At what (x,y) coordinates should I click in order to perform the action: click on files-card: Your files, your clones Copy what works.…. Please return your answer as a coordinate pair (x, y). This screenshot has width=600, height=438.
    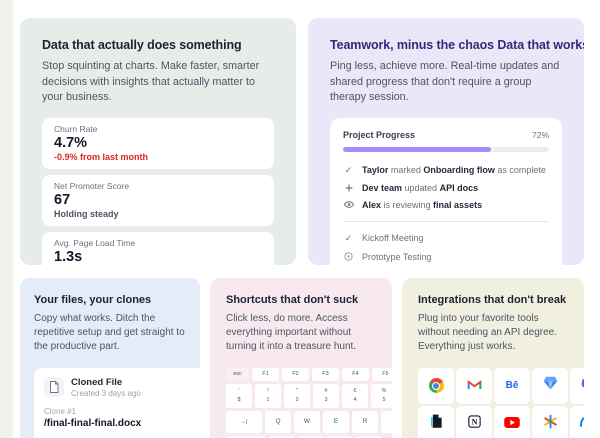
    Looking at the image, I should click on (110, 358).